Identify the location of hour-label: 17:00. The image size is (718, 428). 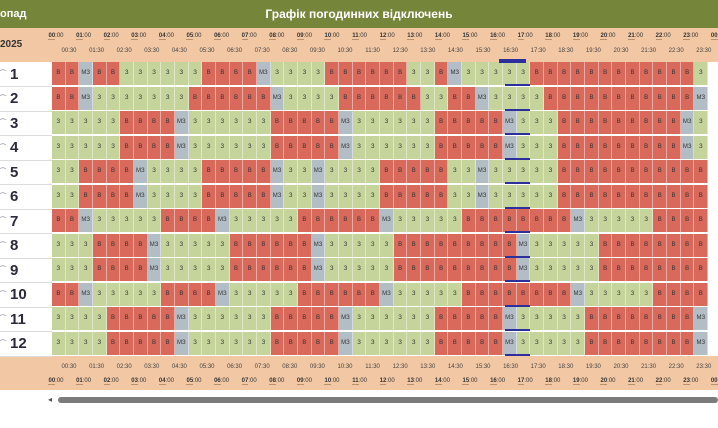
(525, 36).